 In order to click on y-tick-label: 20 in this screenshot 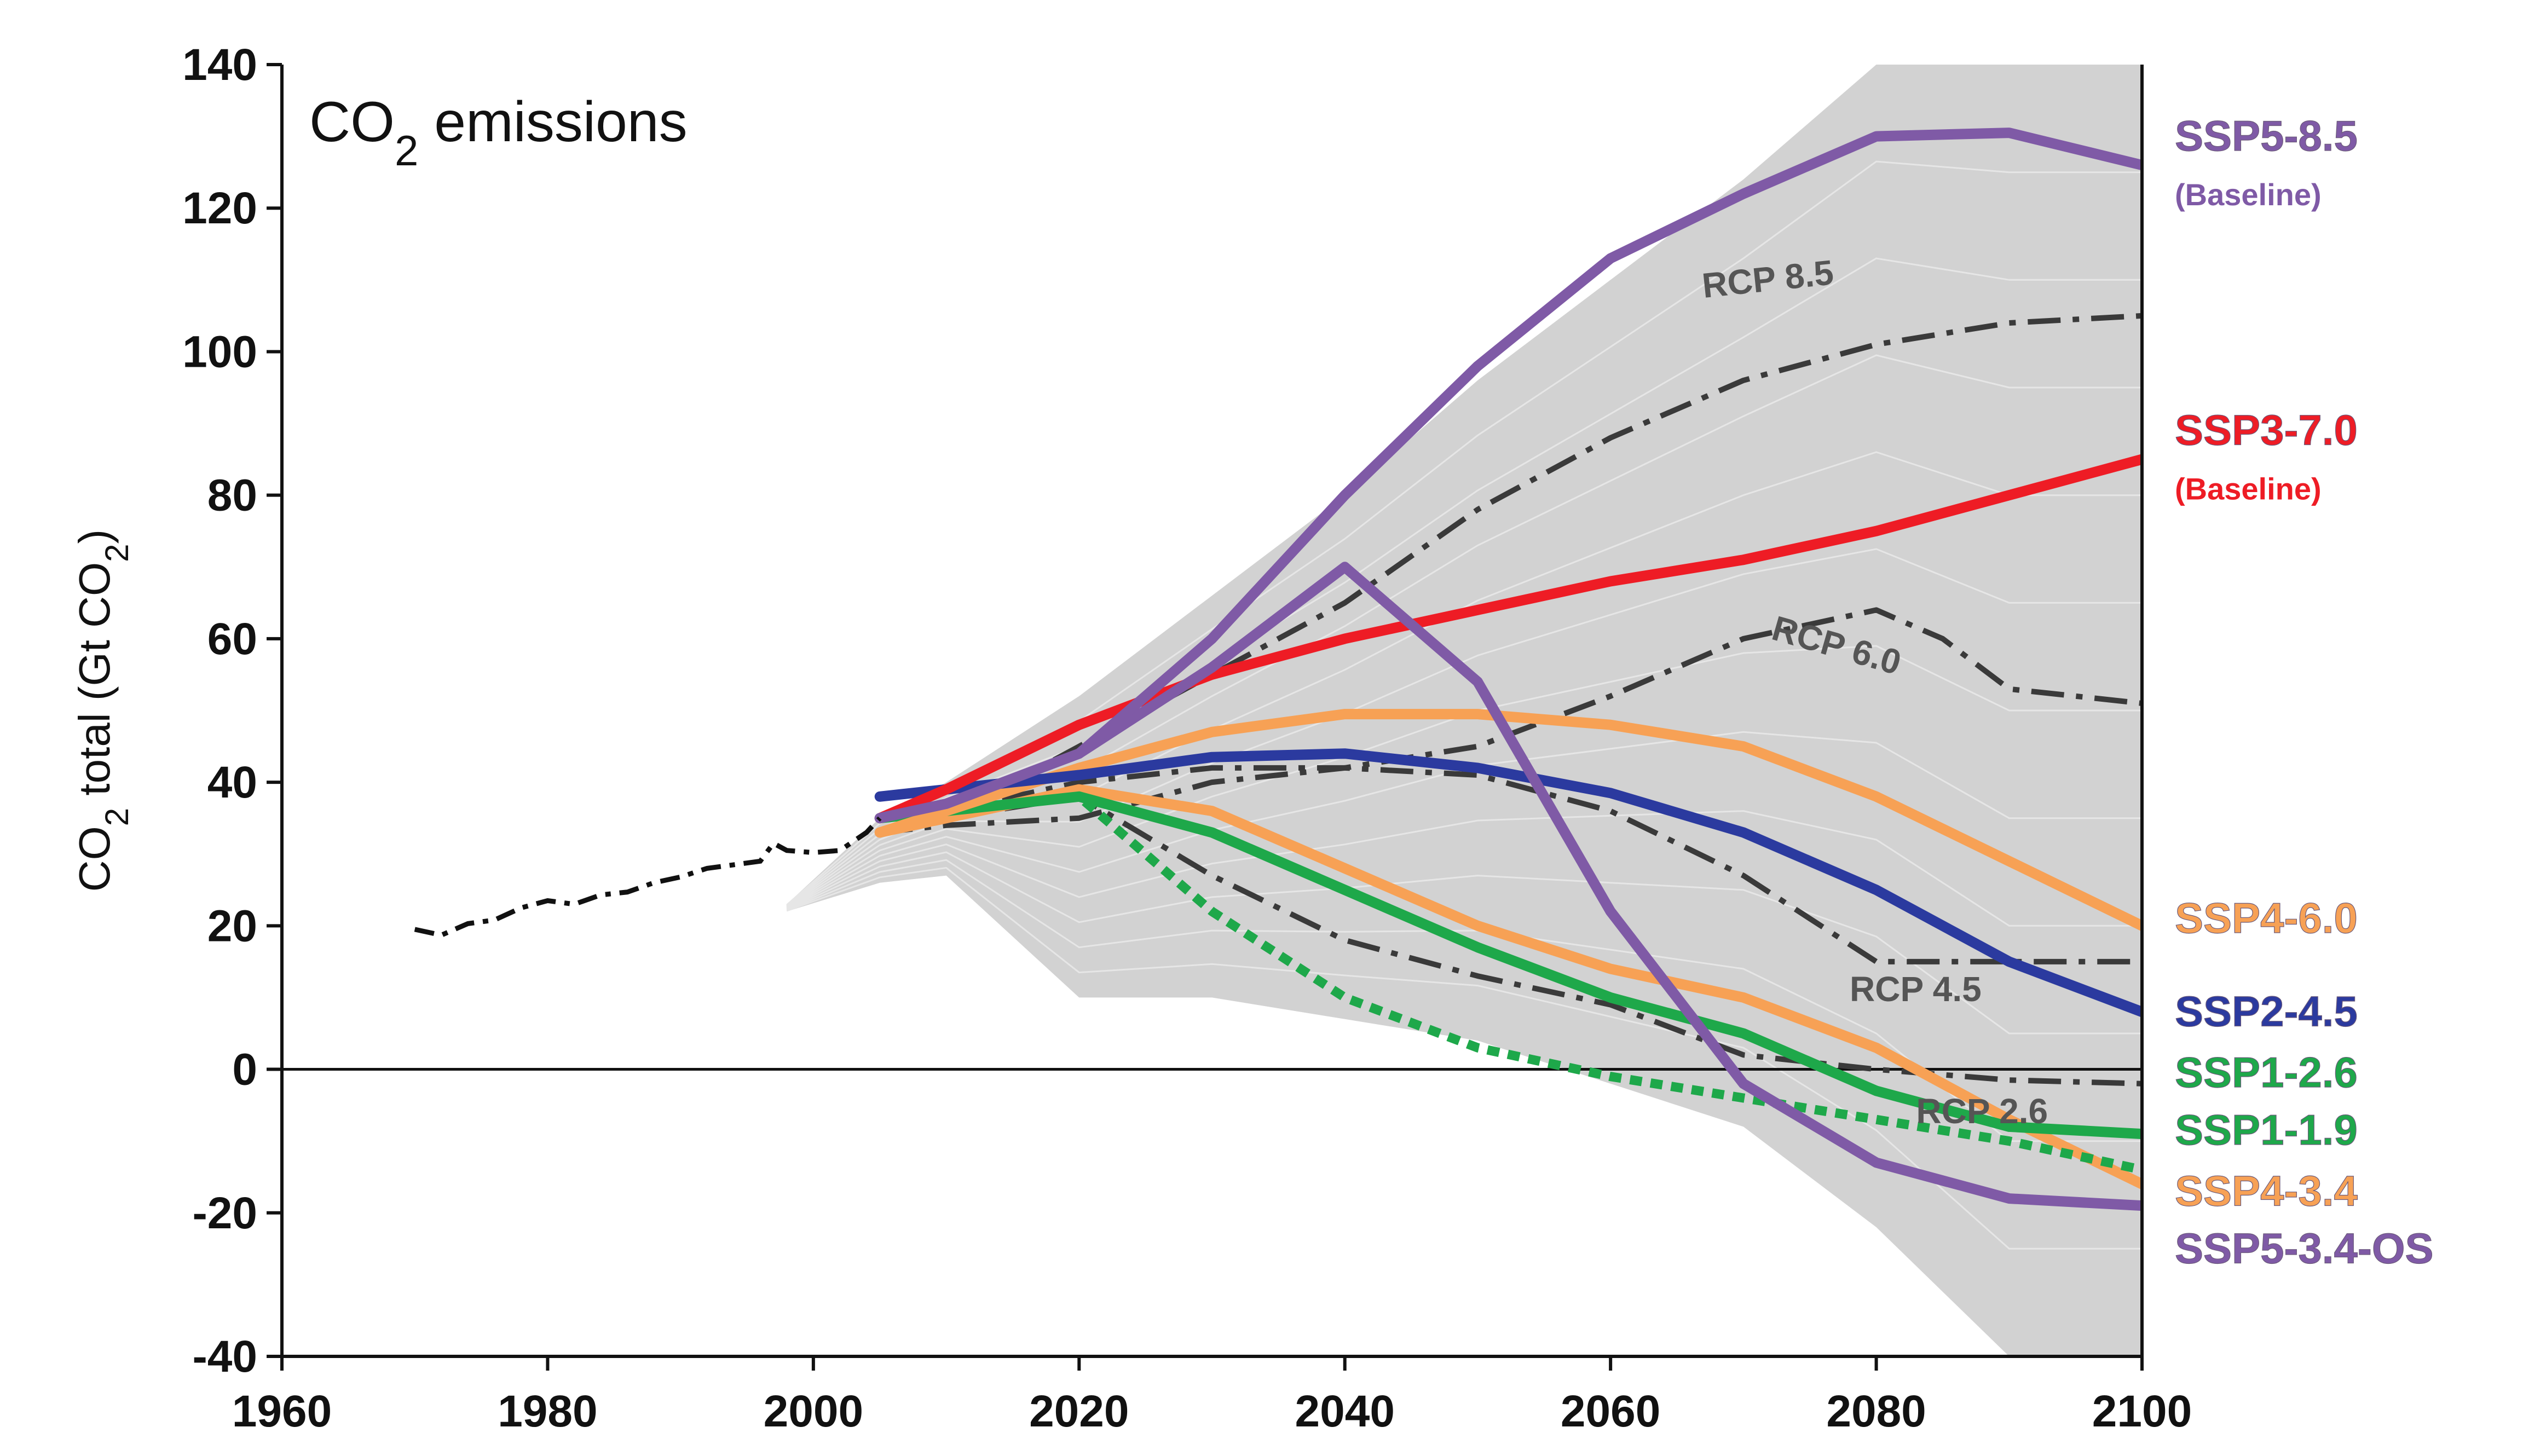, I will do `click(232, 926)`.